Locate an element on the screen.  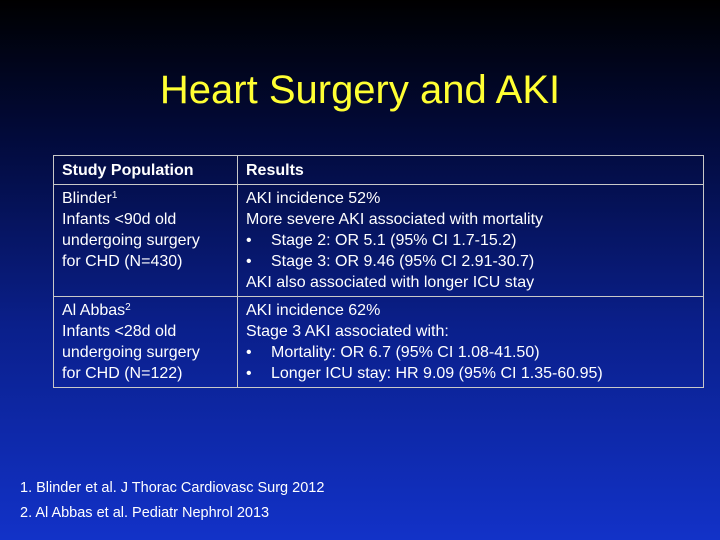
author-name: Blinder is located at coordinates (87, 198).